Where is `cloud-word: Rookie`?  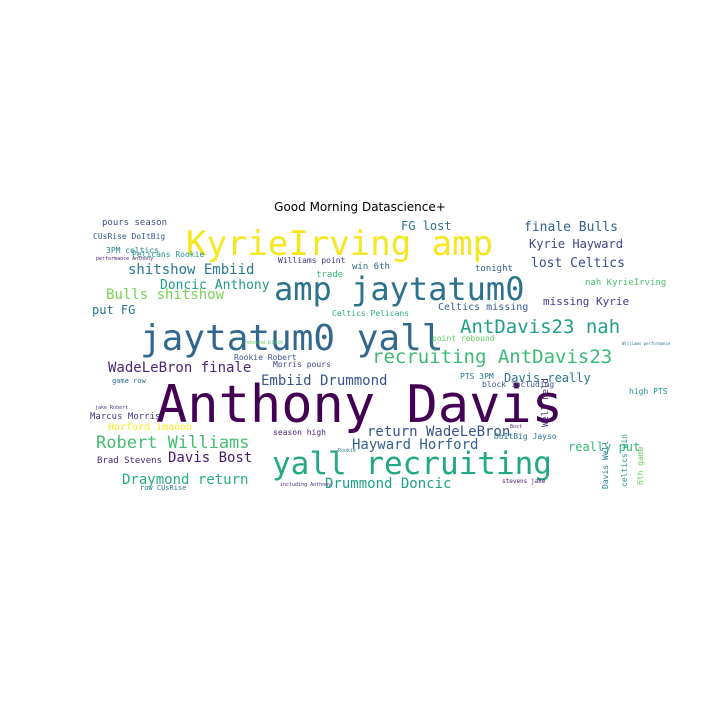 cloud-word: Rookie is located at coordinates (347, 451).